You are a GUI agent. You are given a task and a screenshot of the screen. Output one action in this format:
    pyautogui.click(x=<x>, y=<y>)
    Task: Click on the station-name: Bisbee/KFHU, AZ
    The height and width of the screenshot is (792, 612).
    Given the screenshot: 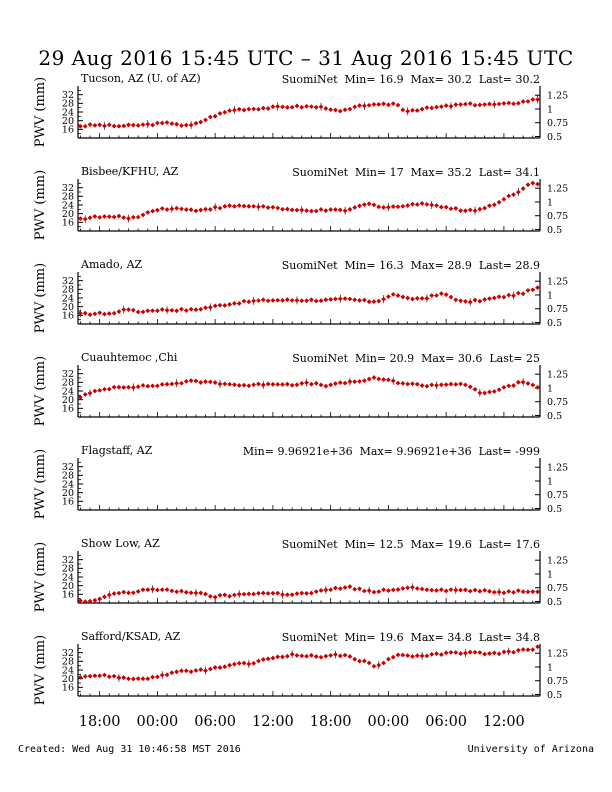 What is the action you would take?
    pyautogui.click(x=130, y=171)
    